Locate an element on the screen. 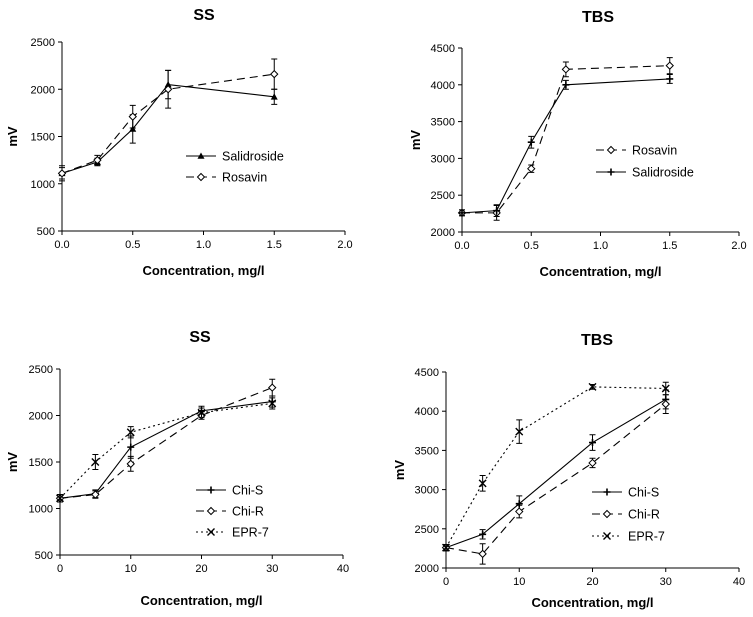  x-tick-label: 30 is located at coordinates (666, 582).